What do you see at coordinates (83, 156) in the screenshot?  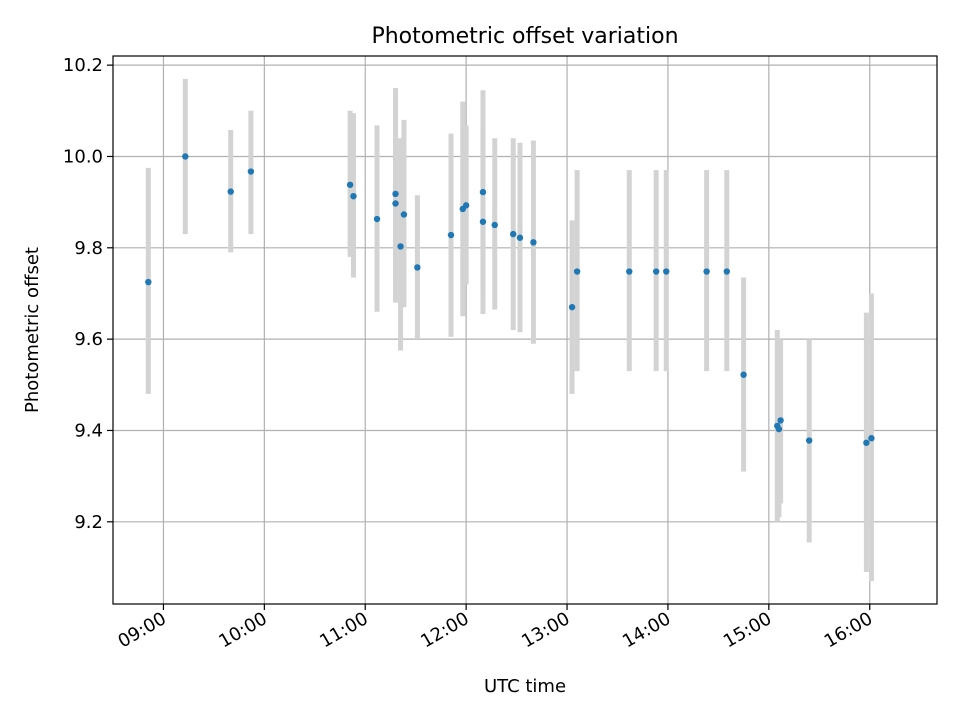 I see `y-tick-label: 10.0` at bounding box center [83, 156].